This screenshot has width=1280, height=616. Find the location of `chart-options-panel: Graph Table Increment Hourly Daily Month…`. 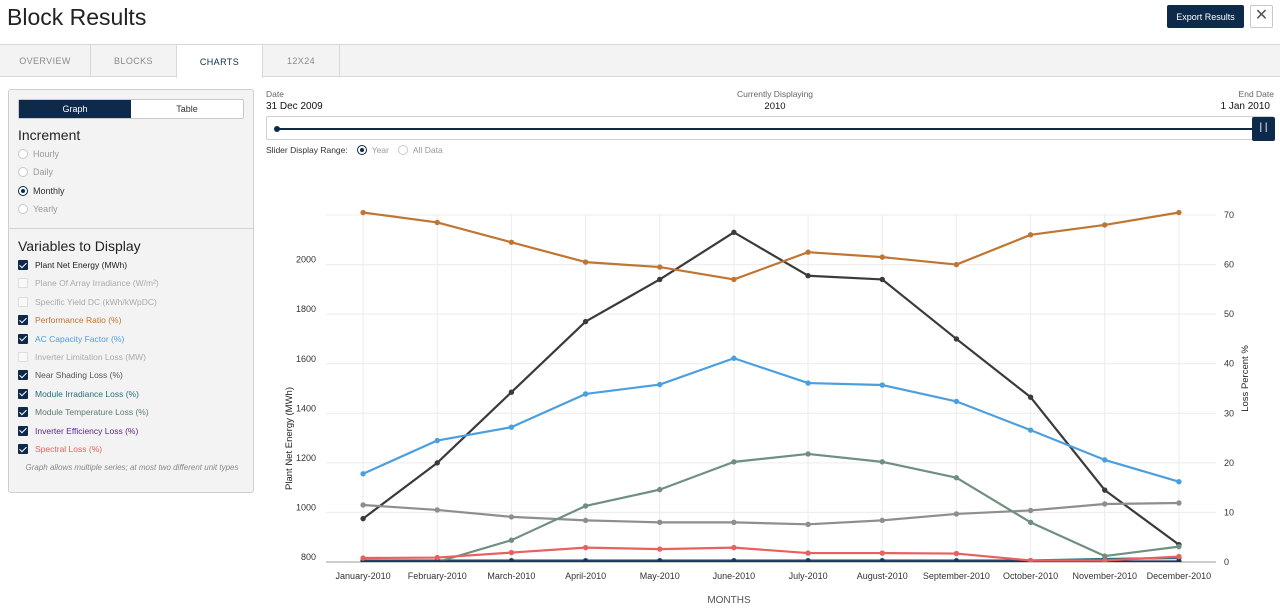

chart-options-panel: Graph Table Increment Hourly Daily Month… is located at coordinates (131, 291).